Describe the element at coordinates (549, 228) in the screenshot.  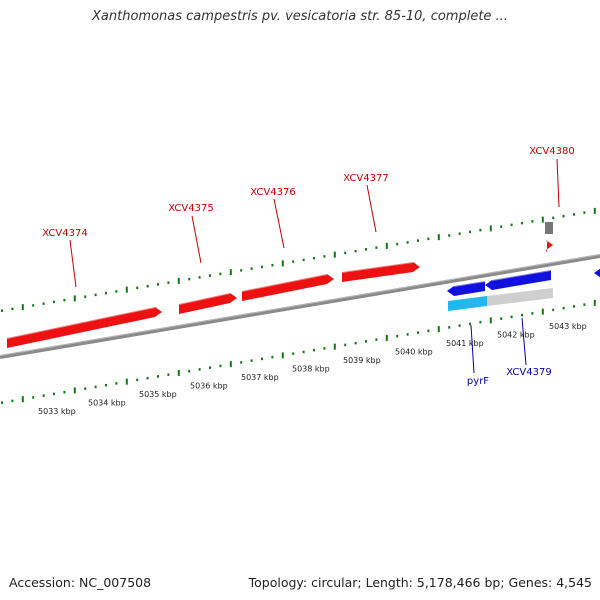
I see `gray-feature` at that location.